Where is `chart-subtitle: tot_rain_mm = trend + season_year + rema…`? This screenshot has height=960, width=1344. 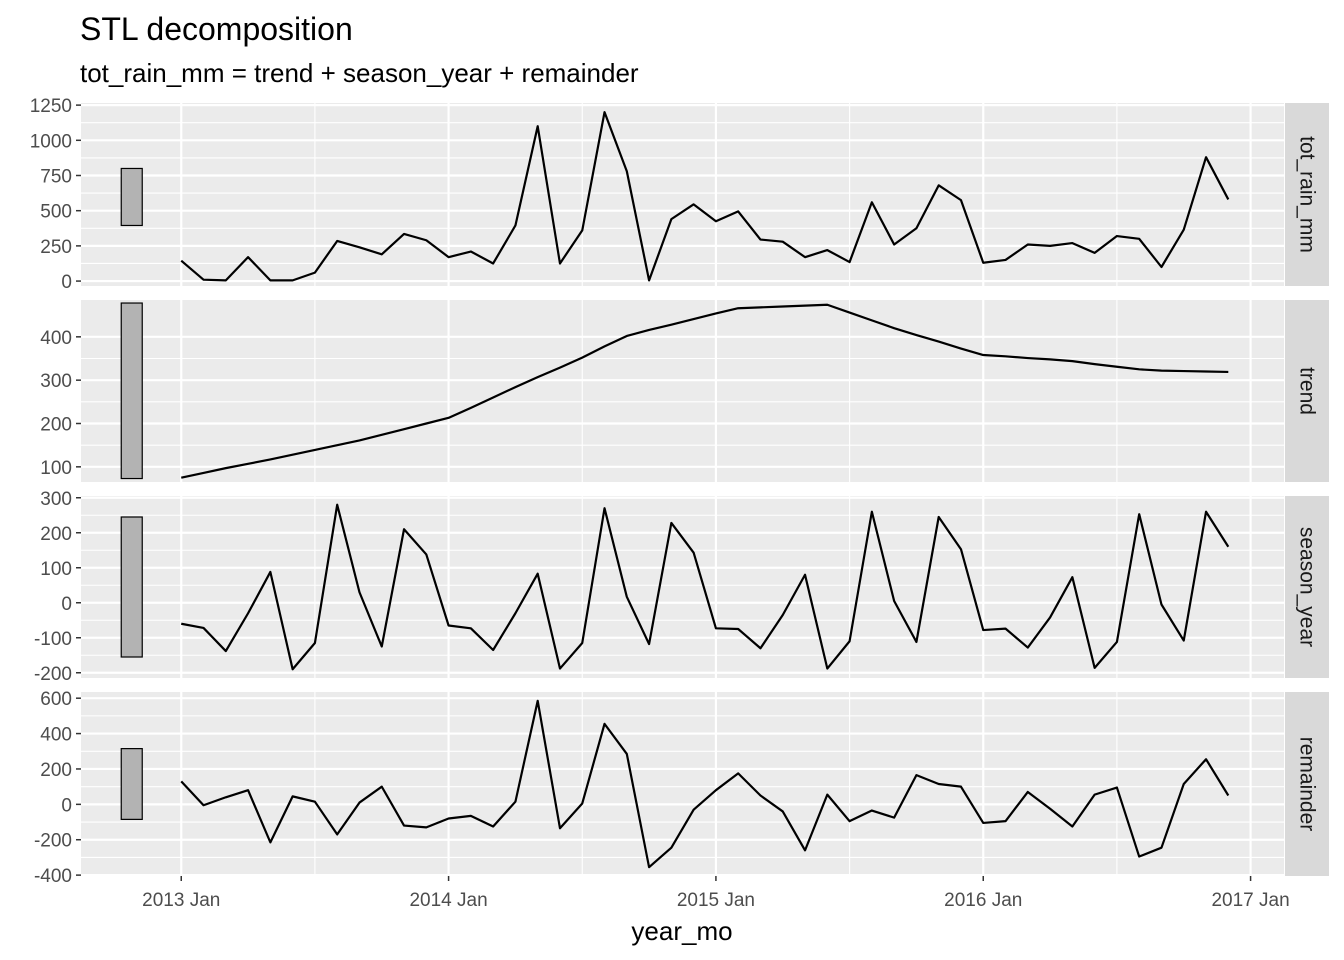 chart-subtitle: tot_rain_mm = trend + season_year + rema… is located at coordinates (359, 73).